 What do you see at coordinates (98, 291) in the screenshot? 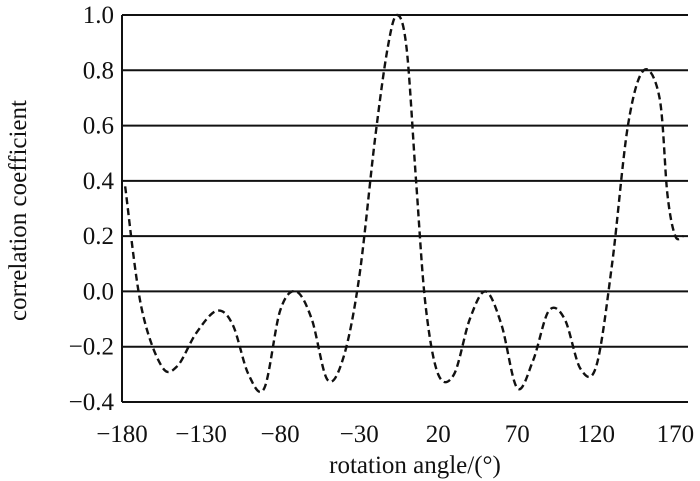
I see `y-tick-label: 0.0` at bounding box center [98, 291].